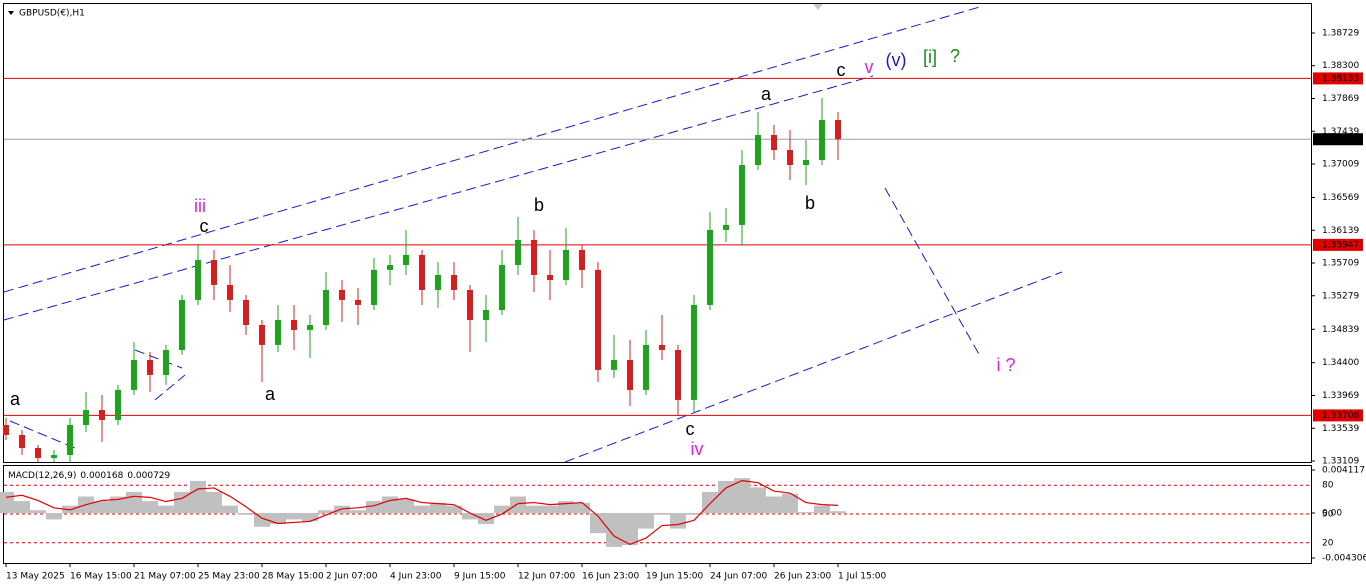 Image resolution: width=1366 pixels, height=588 pixels. I want to click on y-tick-label: 0.00, so click(1332, 514).